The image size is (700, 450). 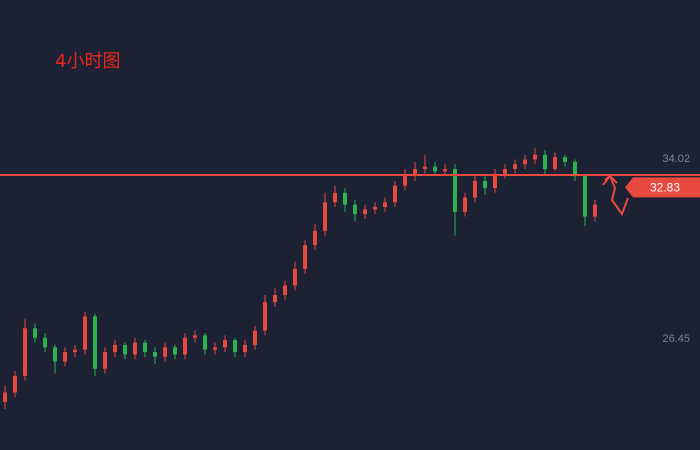 What do you see at coordinates (610, 180) in the screenshot?
I see `annotation-arrowhead` at bounding box center [610, 180].